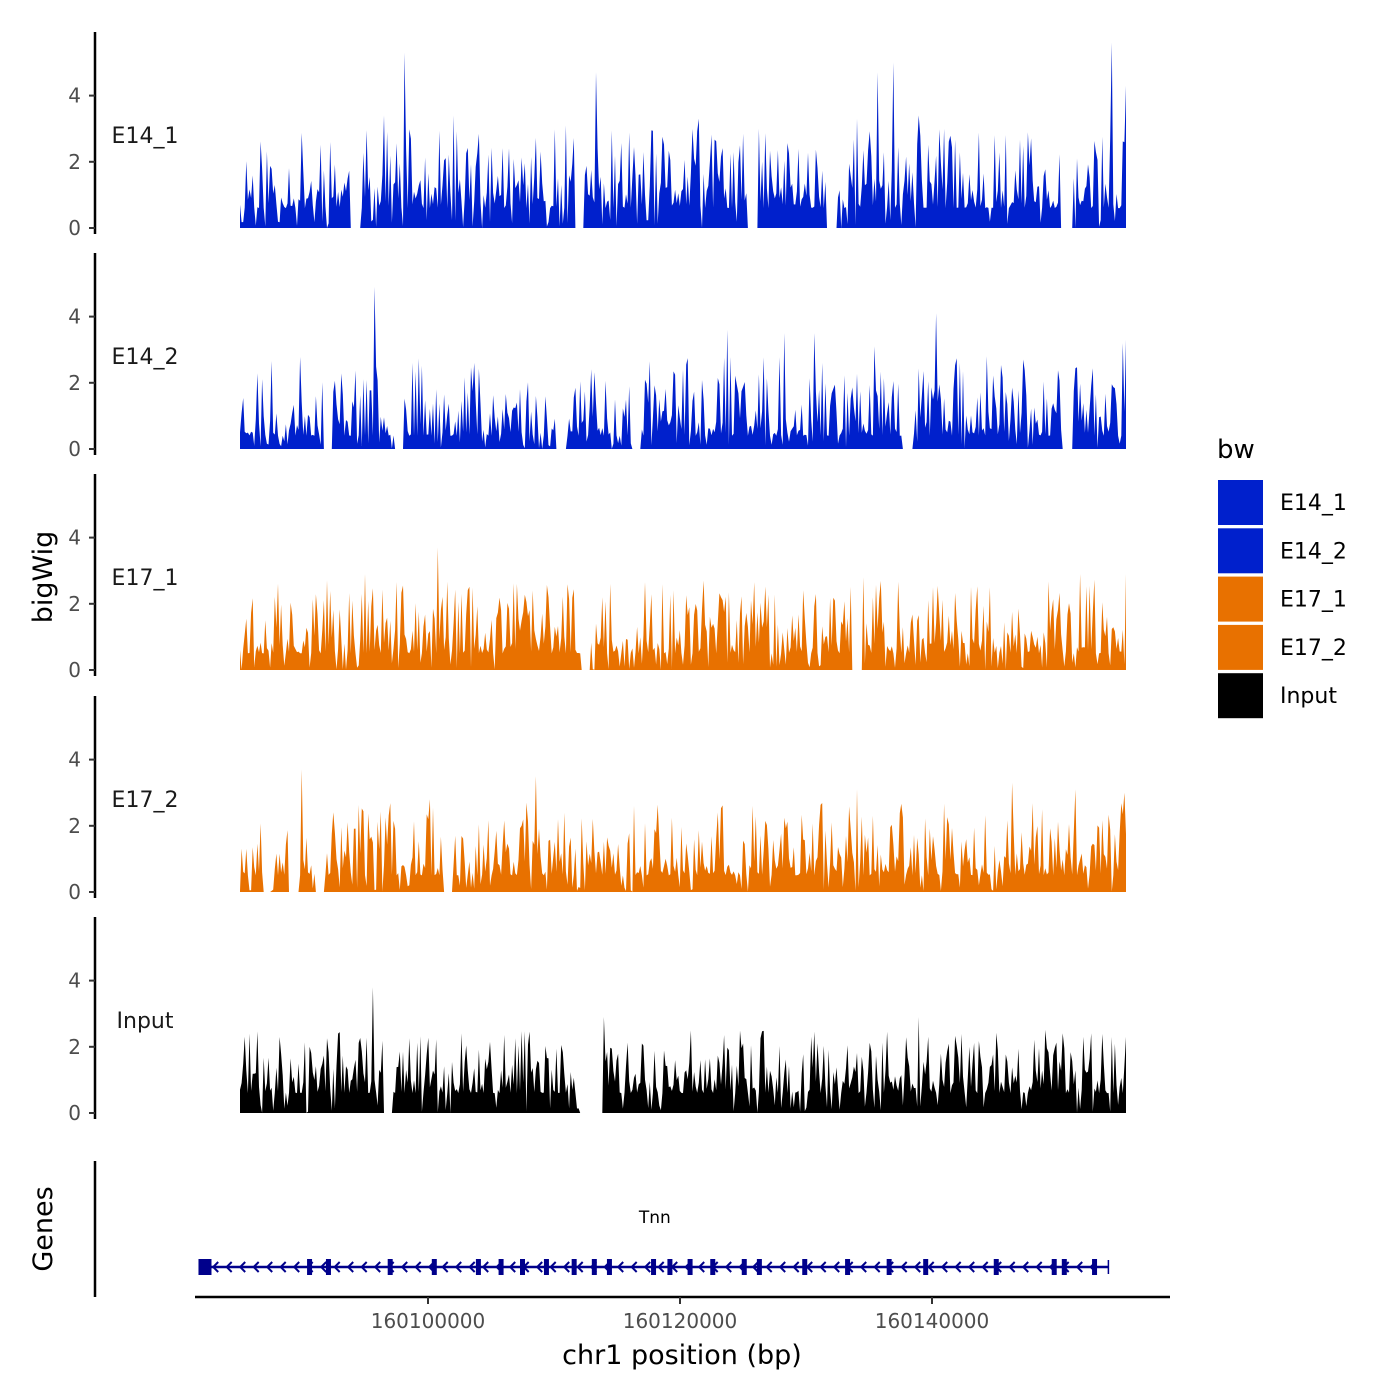 The width and height of the screenshot is (1400, 1400). What do you see at coordinates (145, 1021) in the screenshot?
I see `track-label-Input: Input` at bounding box center [145, 1021].